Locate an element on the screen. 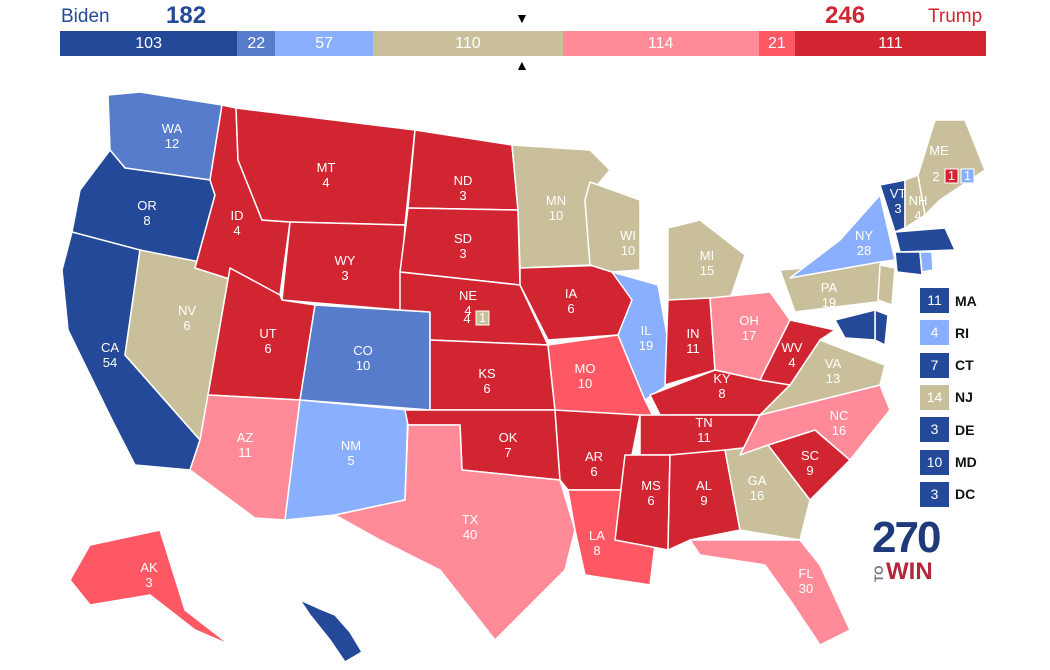  state-nc is located at coordinates (815, 422).